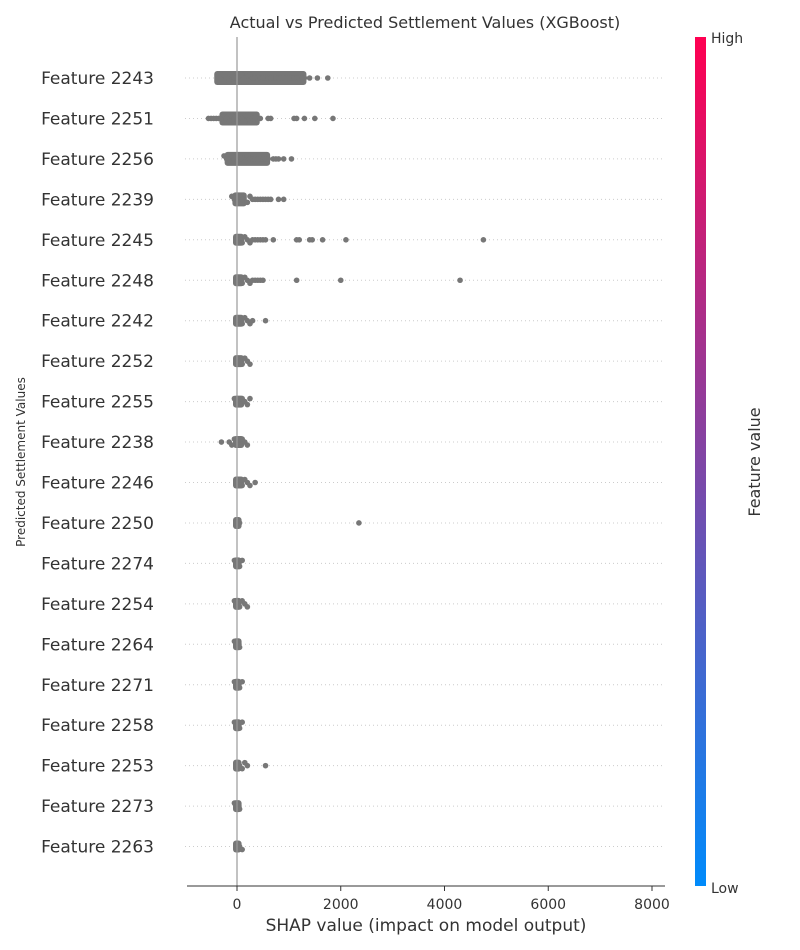 This screenshot has width=800, height=950. Describe the element at coordinates (97, 160) in the screenshot. I see `feature-label: Feature 2256` at that location.